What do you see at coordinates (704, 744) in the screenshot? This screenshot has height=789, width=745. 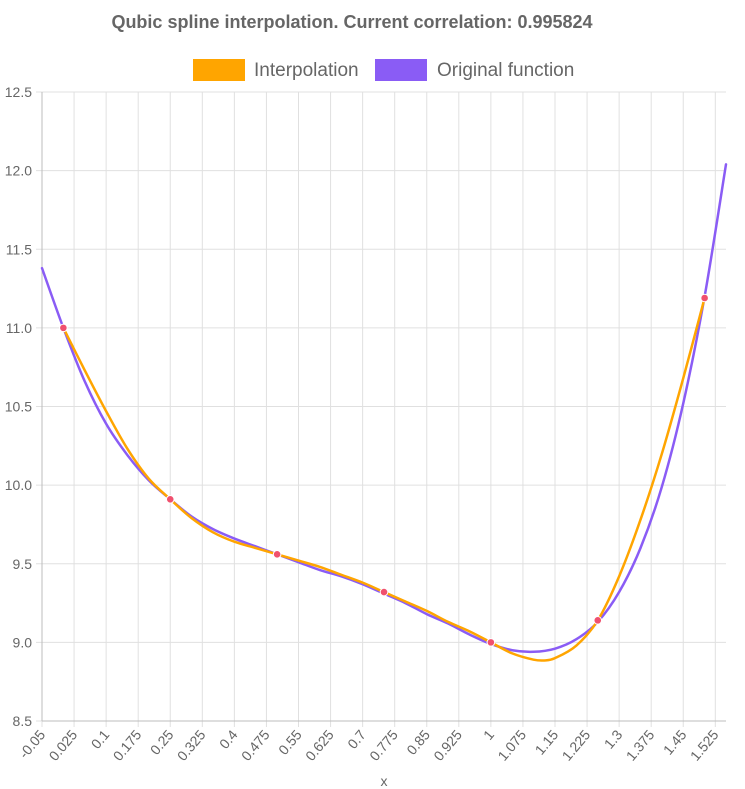 I see `x-tick-label: 1.525` at bounding box center [704, 744].